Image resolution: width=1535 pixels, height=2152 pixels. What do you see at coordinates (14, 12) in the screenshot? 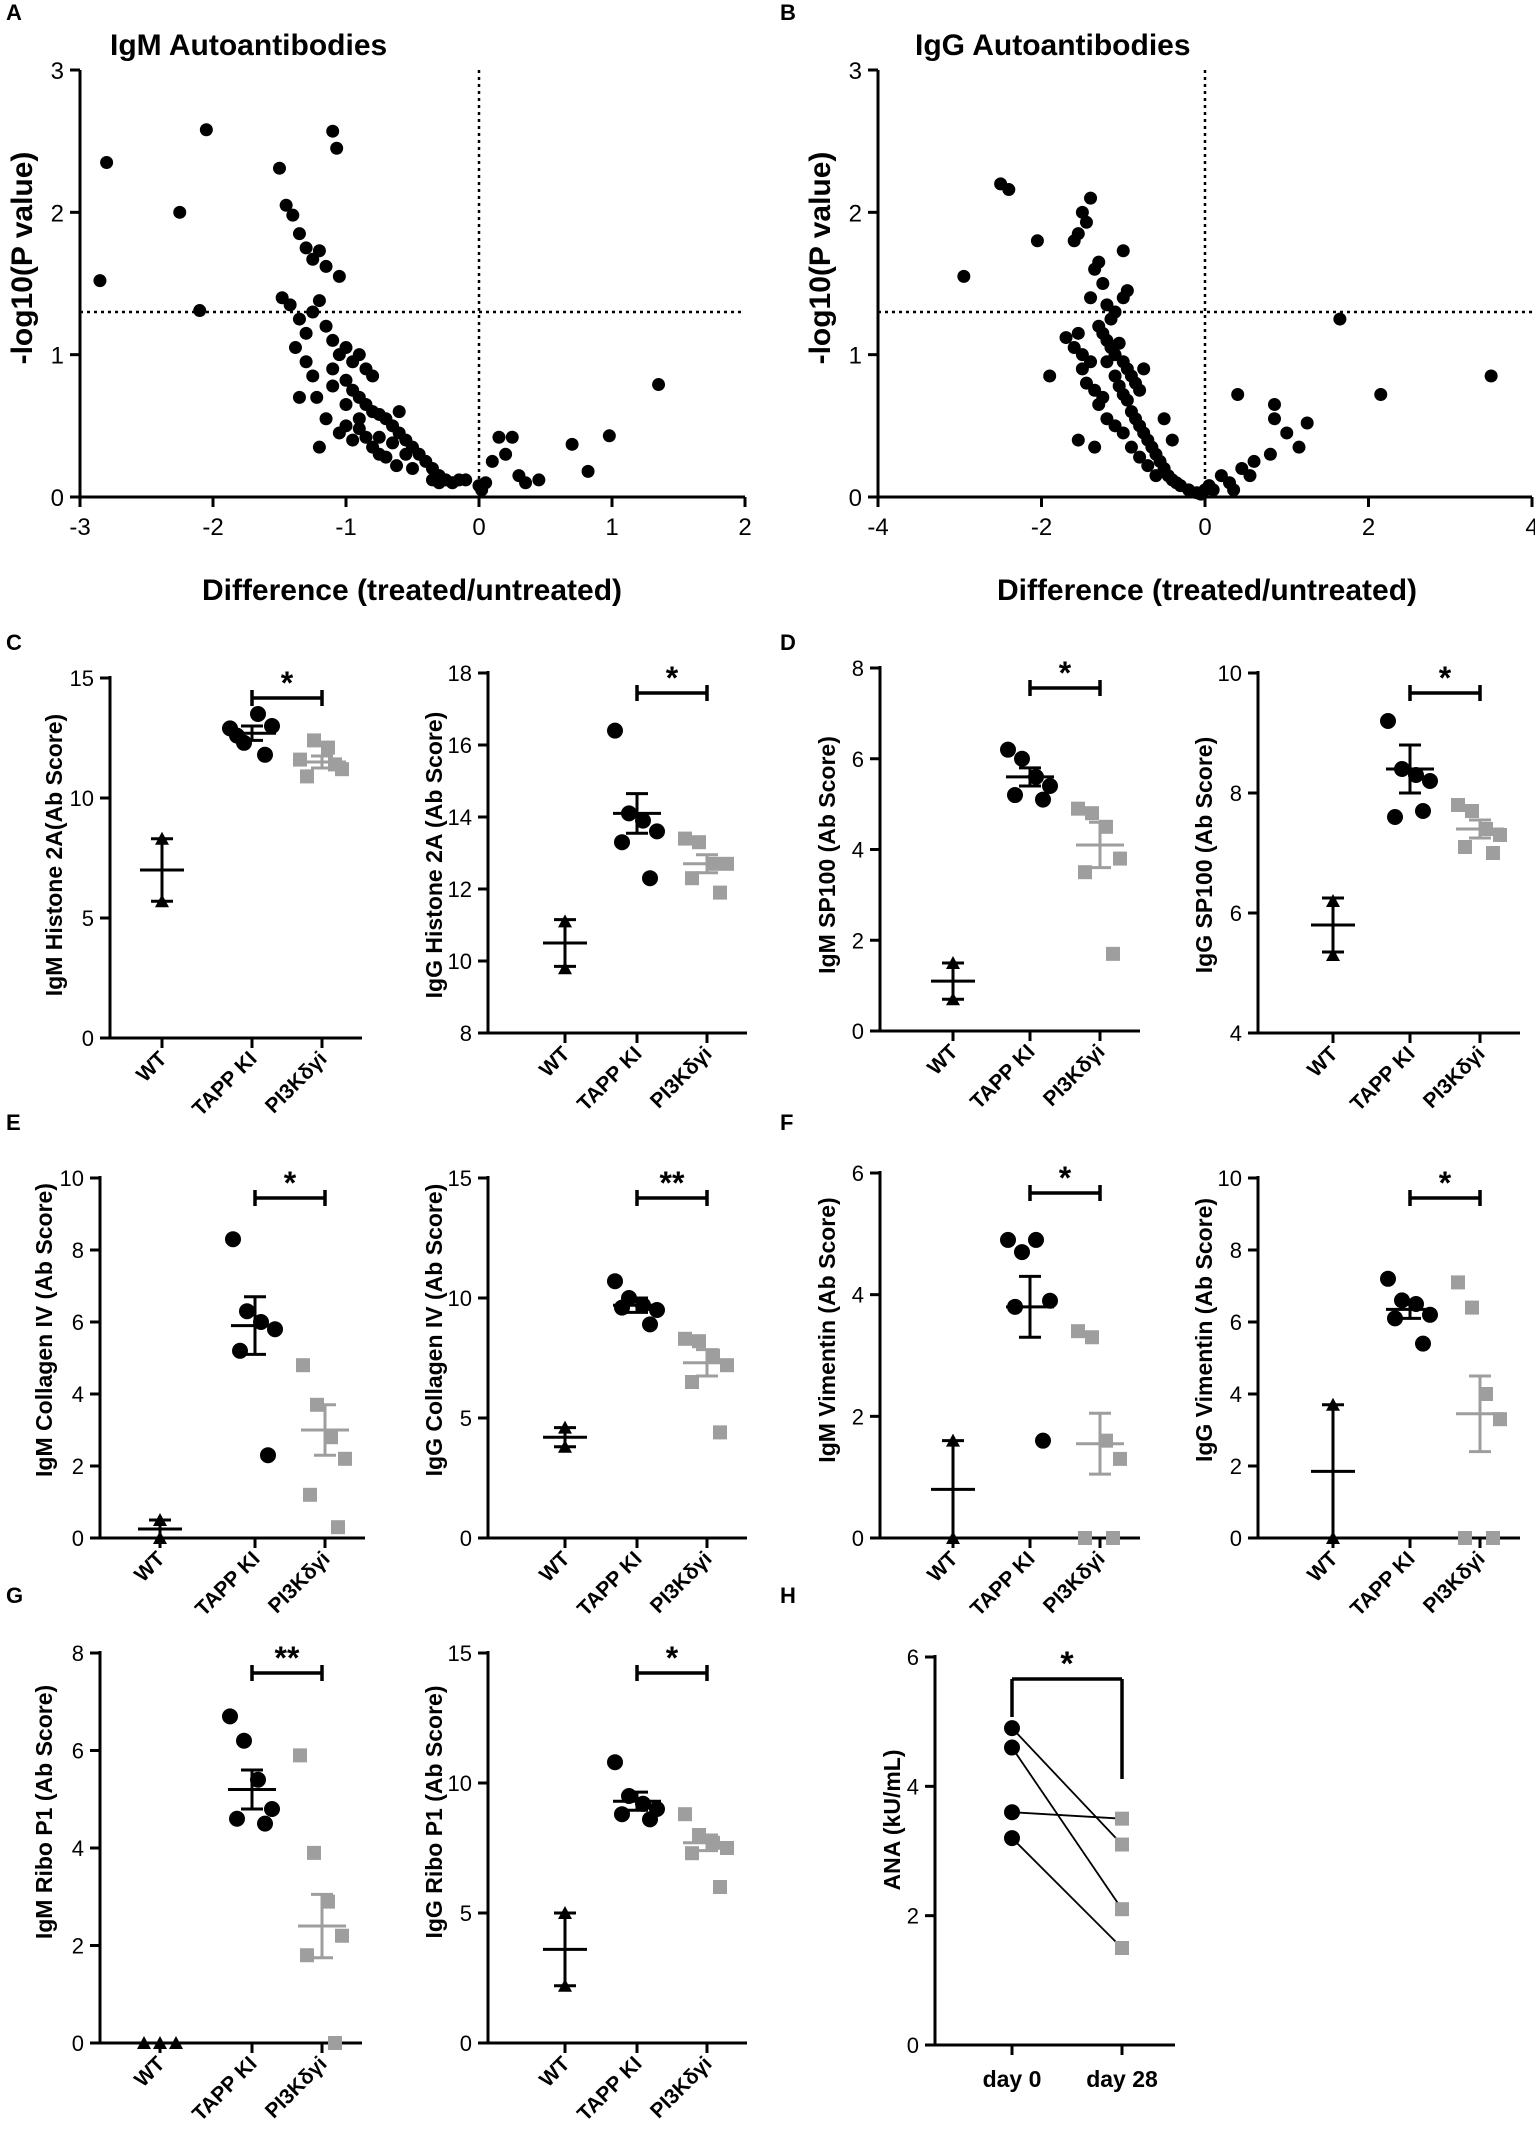
I see `panel-letter-a: A` at bounding box center [14, 12].